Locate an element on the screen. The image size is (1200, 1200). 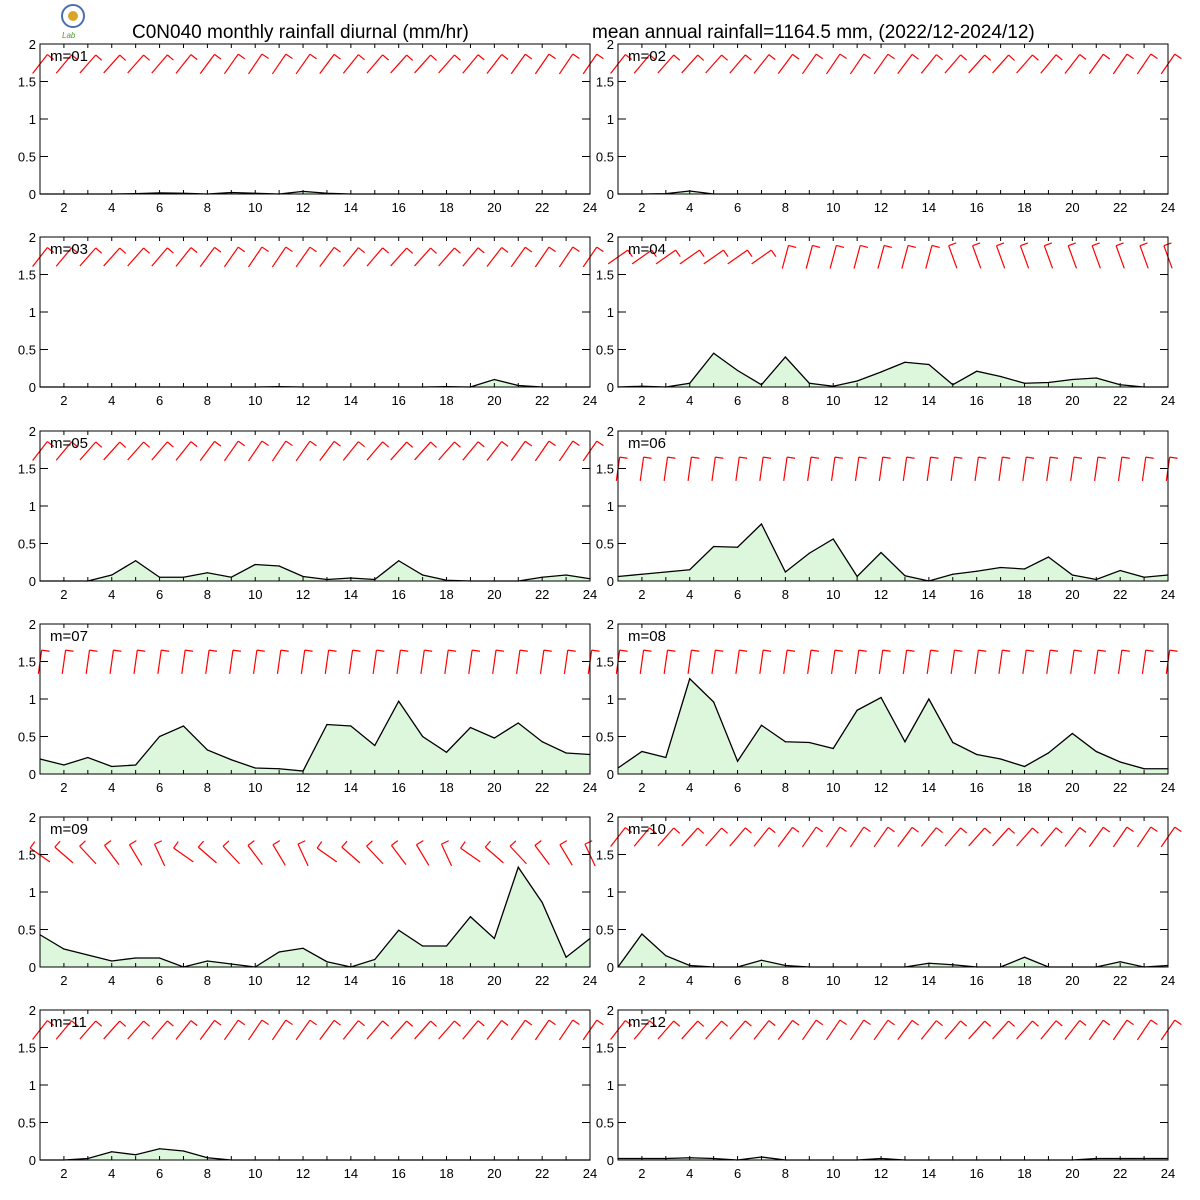
x-tick-label: 18 is located at coordinates (1024, 207).